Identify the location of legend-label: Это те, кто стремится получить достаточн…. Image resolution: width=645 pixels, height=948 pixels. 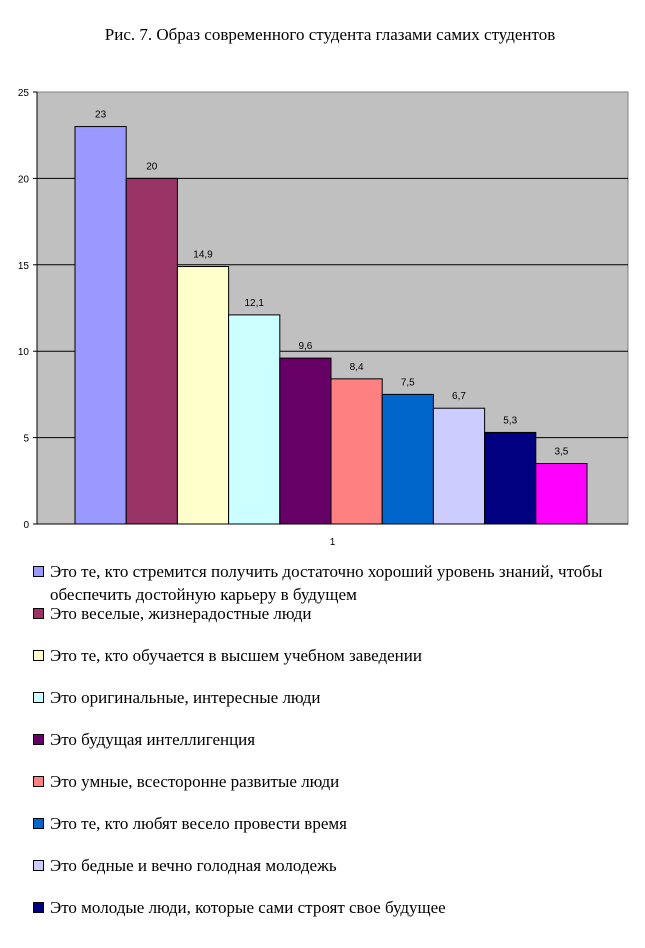
(326, 583).